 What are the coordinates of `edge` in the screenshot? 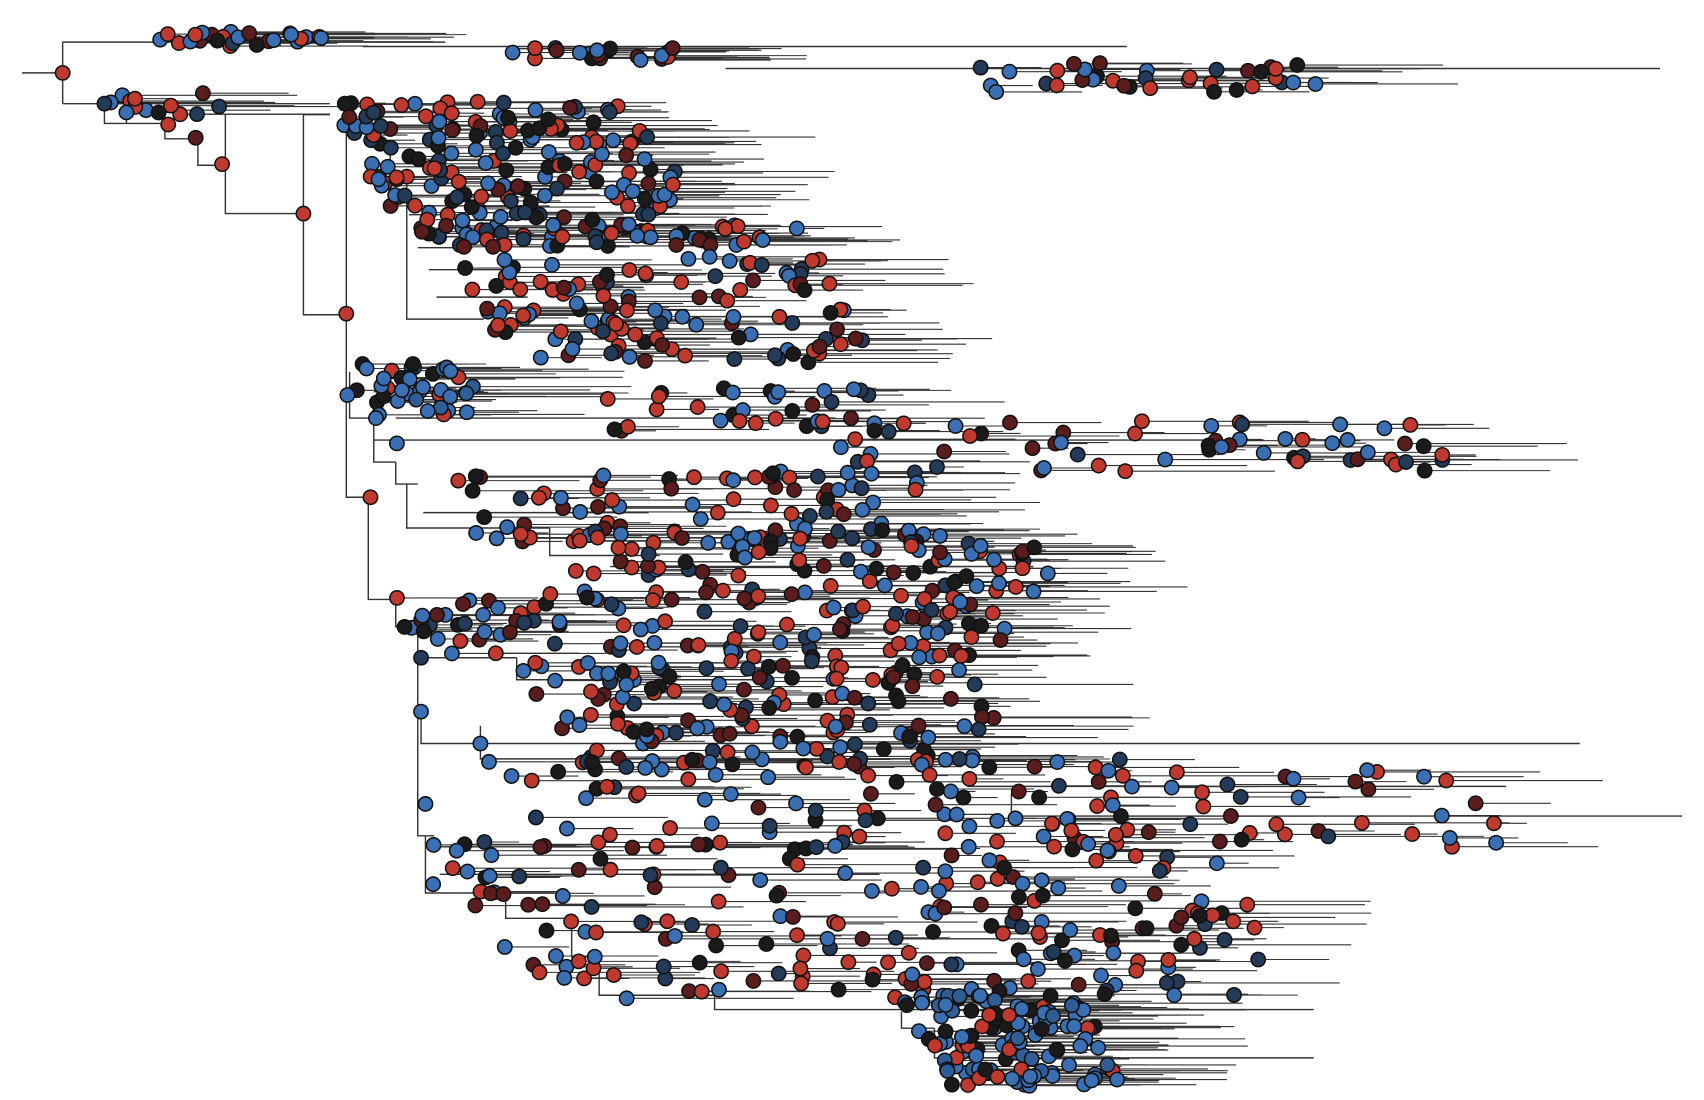 It's located at (841, 73).